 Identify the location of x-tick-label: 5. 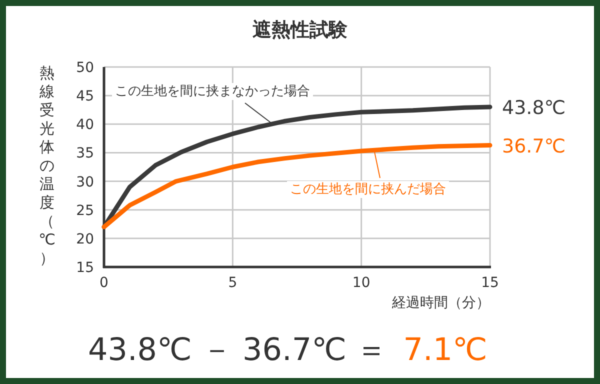
(233, 283).